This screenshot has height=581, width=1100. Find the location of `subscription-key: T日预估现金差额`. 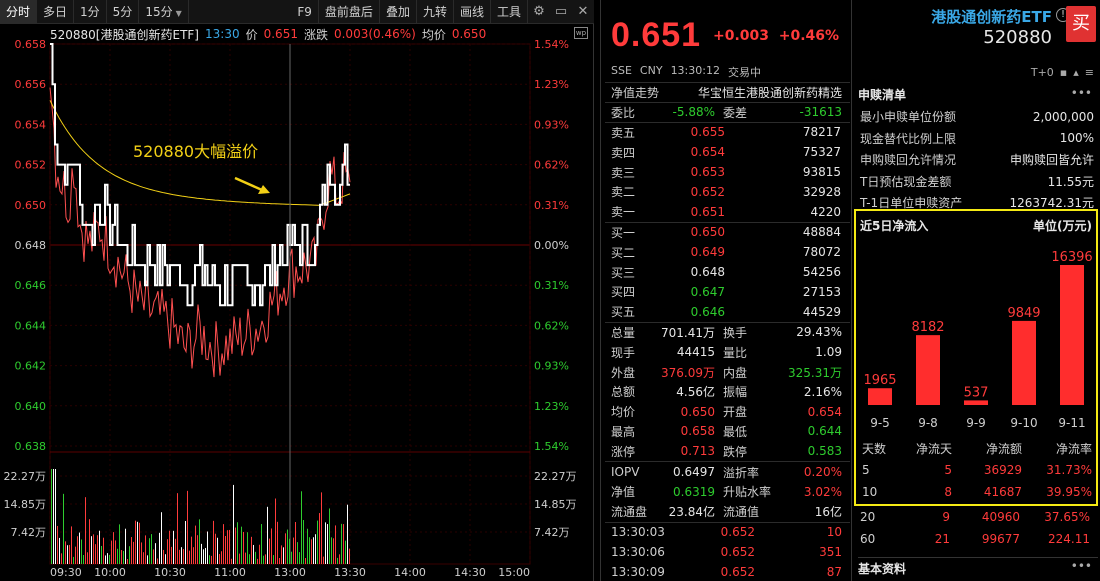

subscription-key: T日预估现金差额 is located at coordinates (906, 181).